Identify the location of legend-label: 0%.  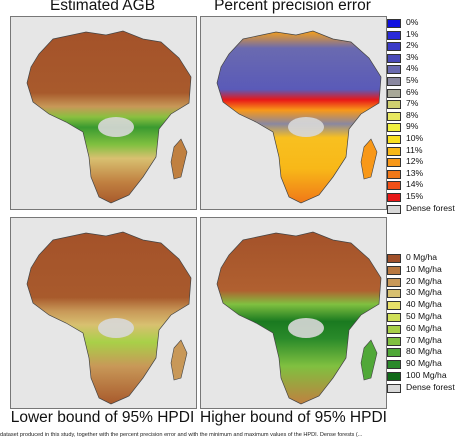
(412, 22).